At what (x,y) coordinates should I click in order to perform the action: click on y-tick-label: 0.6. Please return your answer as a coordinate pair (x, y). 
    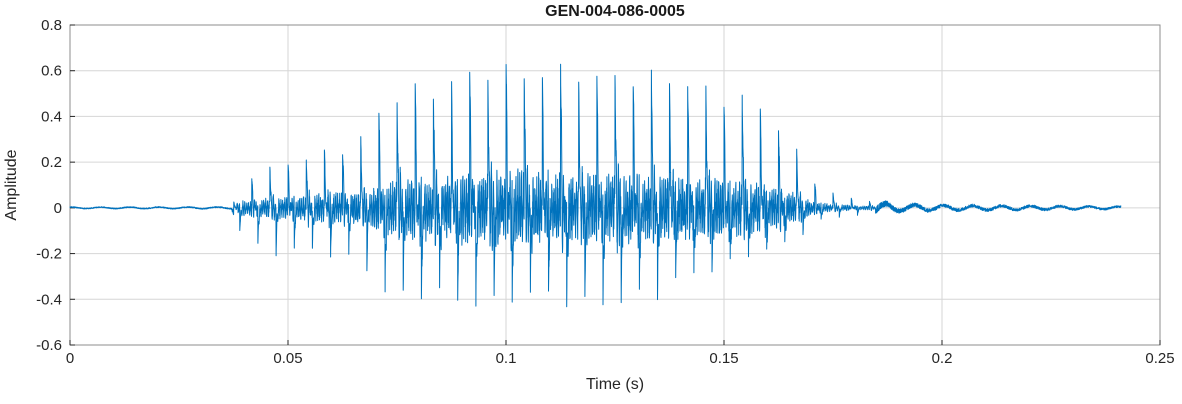
    Looking at the image, I should click on (51, 71).